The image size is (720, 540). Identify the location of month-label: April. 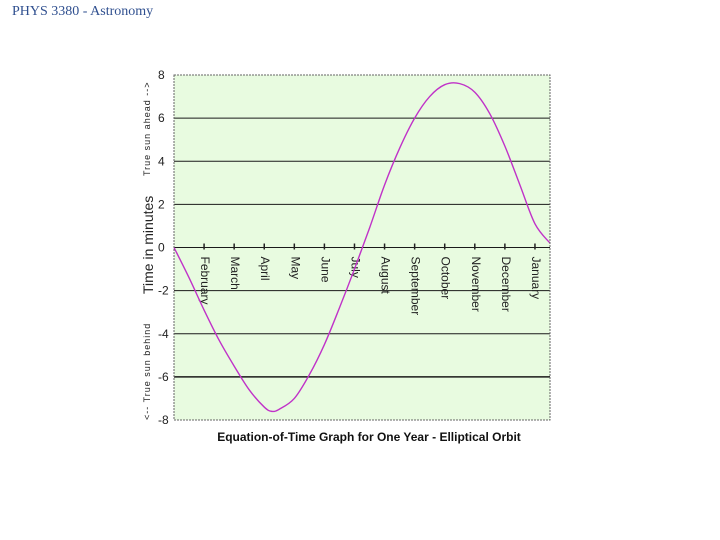
(265, 269).